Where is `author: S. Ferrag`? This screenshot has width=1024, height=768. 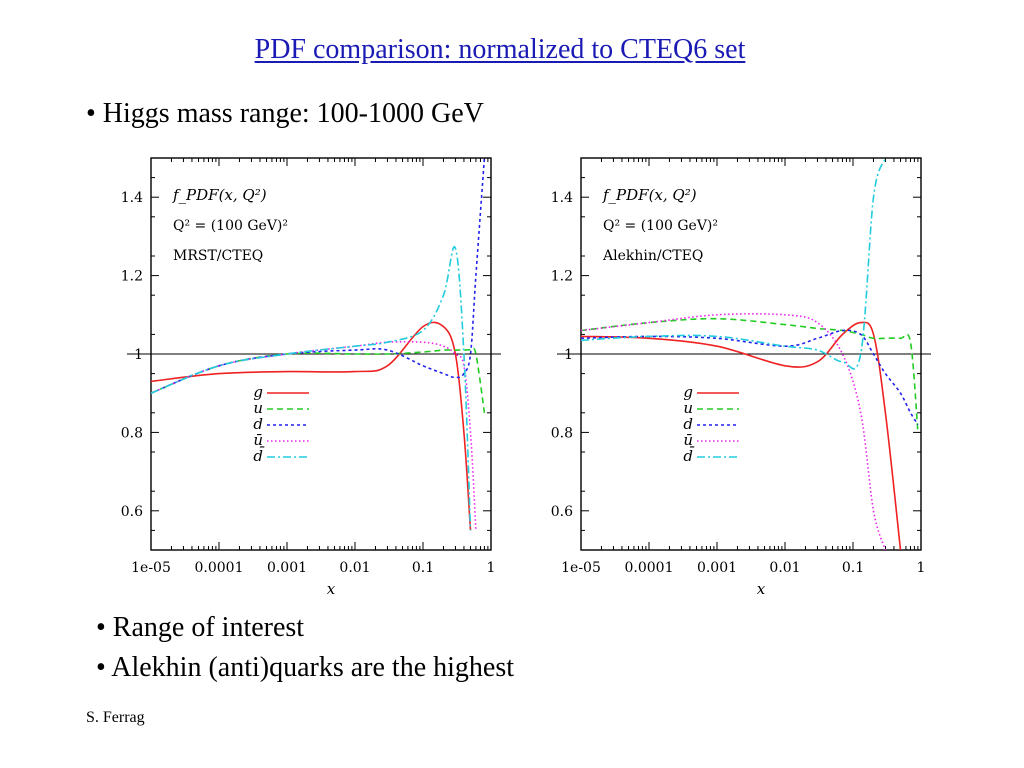 author: S. Ferrag is located at coordinates (115, 717).